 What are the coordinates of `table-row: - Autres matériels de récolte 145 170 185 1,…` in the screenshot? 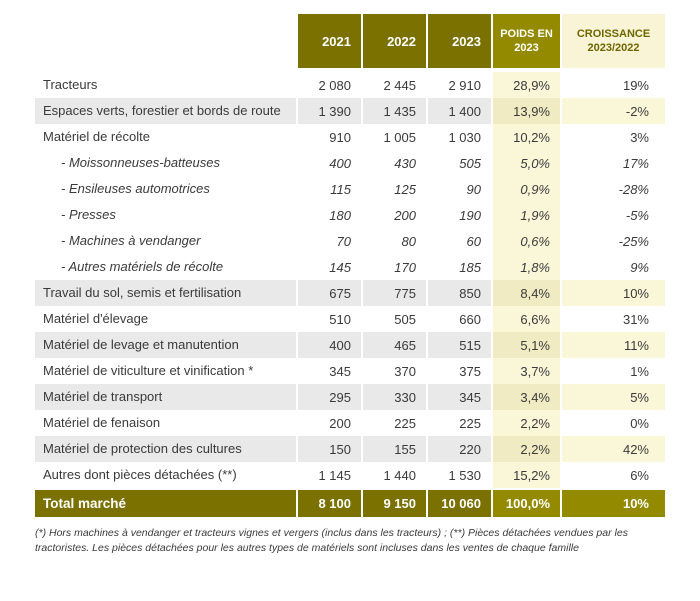 It's located at (350, 267).